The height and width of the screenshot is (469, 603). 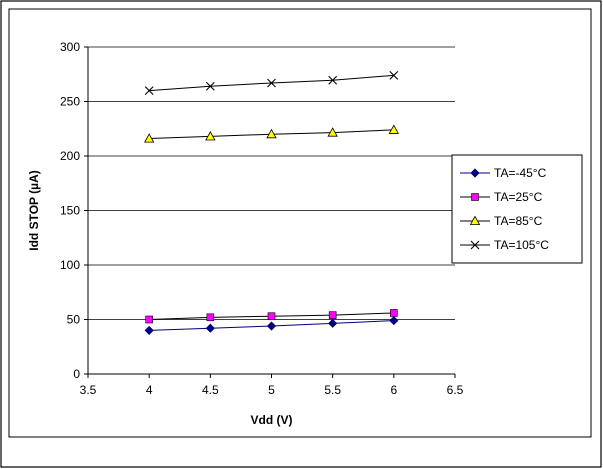 I want to click on x-tick-label: 4.5, so click(x=210, y=390).